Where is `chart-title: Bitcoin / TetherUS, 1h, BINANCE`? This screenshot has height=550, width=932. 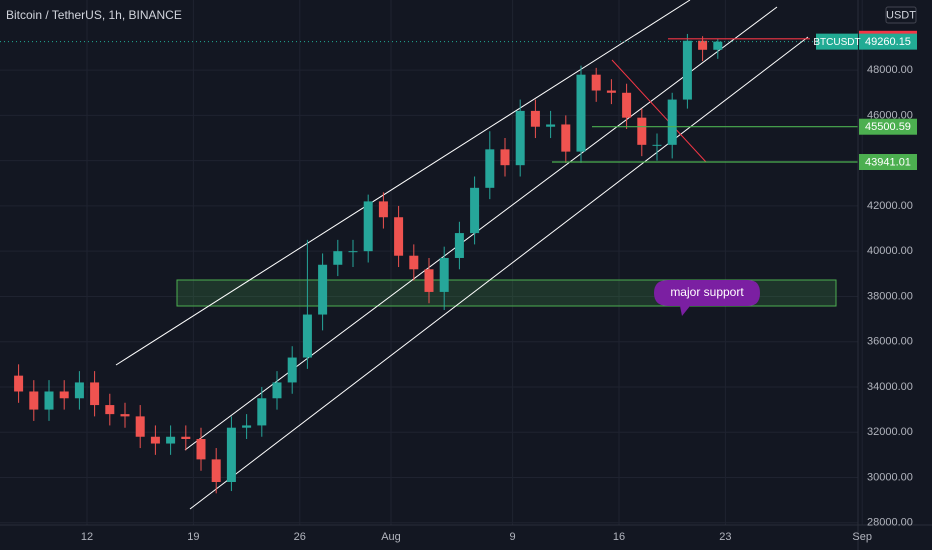
chart-title: Bitcoin / TetherUS, 1h, BINANCE is located at coordinates (94, 15).